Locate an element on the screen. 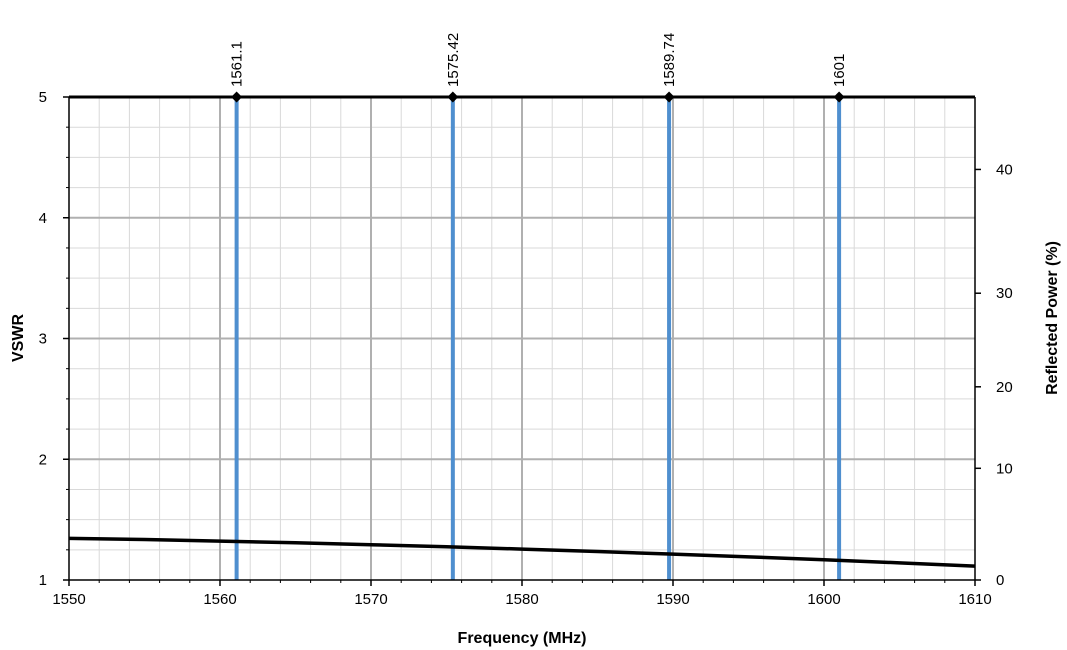  y-tick-label: 5 is located at coordinates (43, 97).